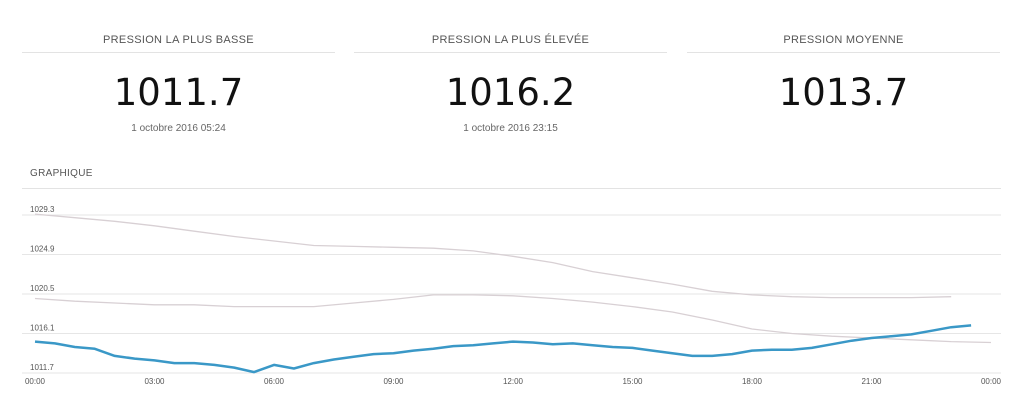  Describe the element at coordinates (510, 92) in the screenshot. I see `highest-pressure-value: 1016.2` at that location.